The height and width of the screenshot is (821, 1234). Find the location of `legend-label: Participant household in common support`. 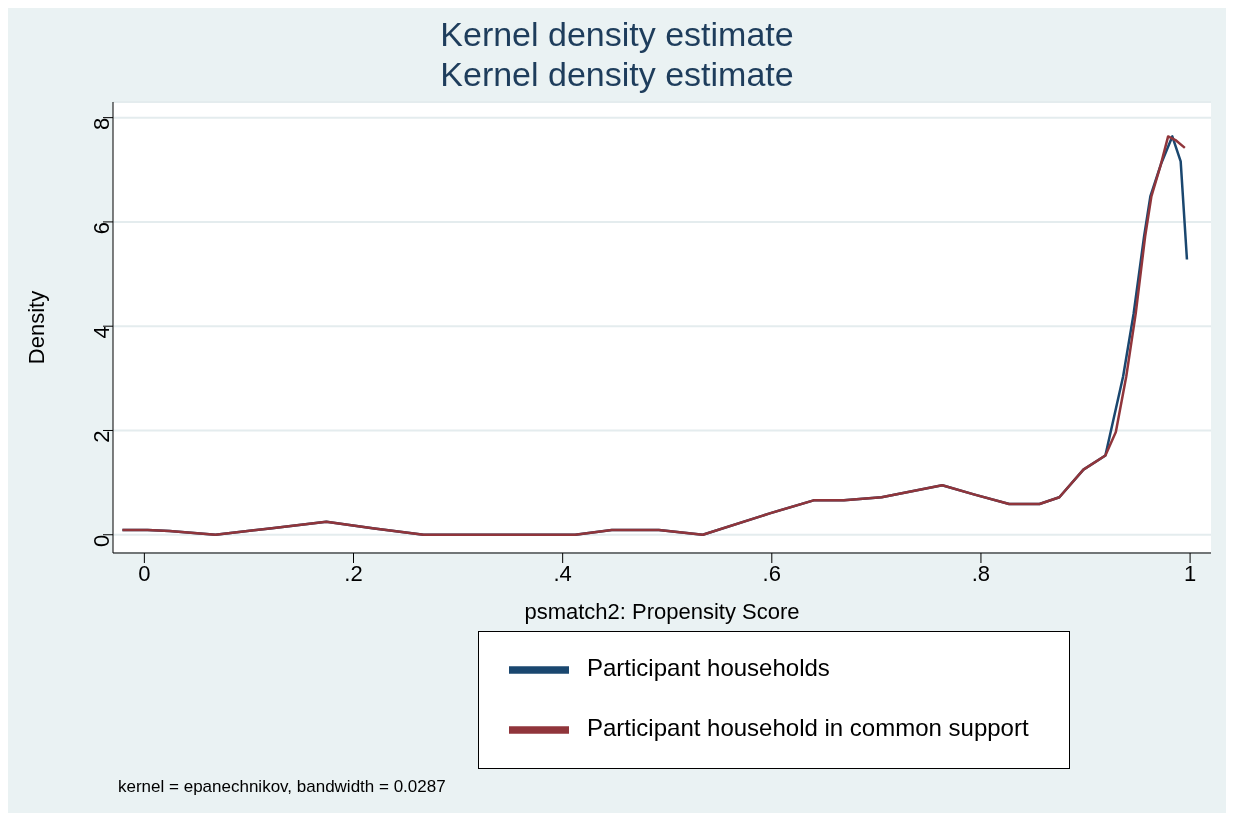

legend-label: Participant household in common support is located at coordinates (807, 728).